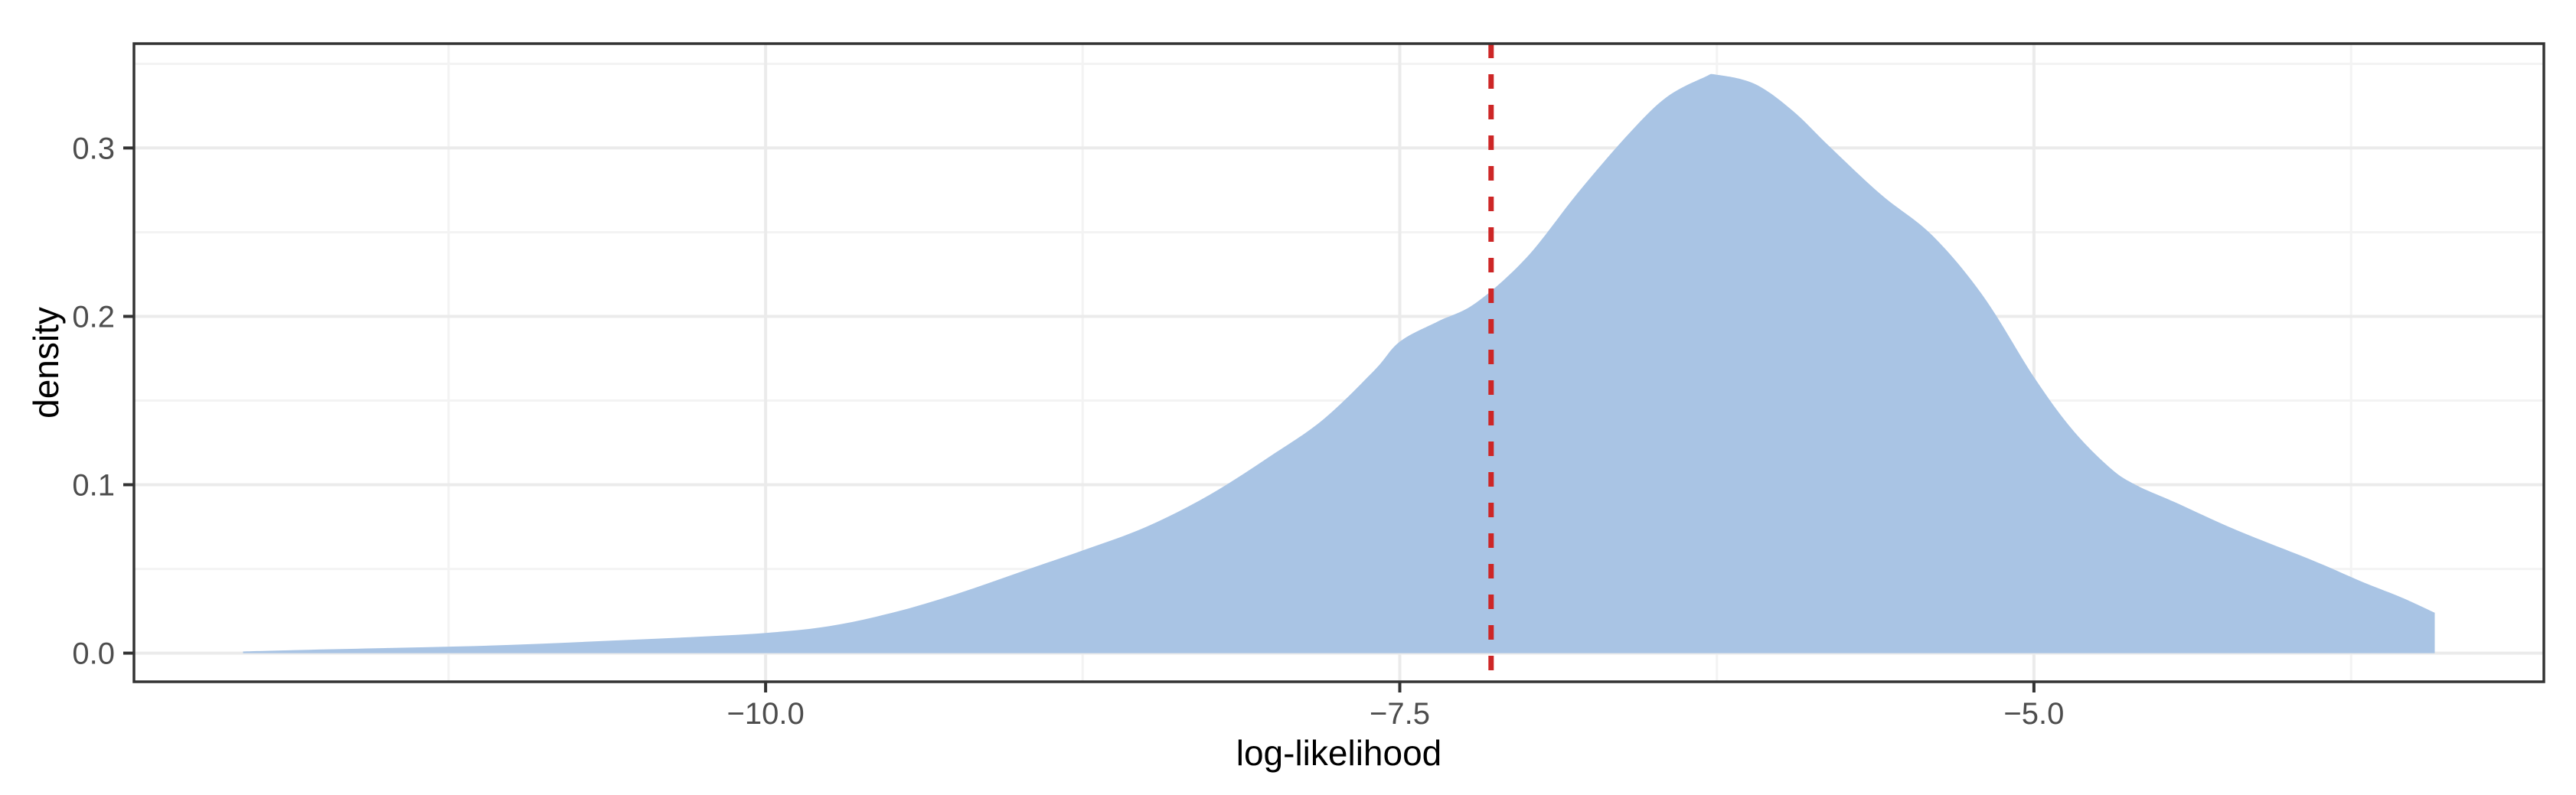  I want to click on y-tick-label: 0.1, so click(93, 486).